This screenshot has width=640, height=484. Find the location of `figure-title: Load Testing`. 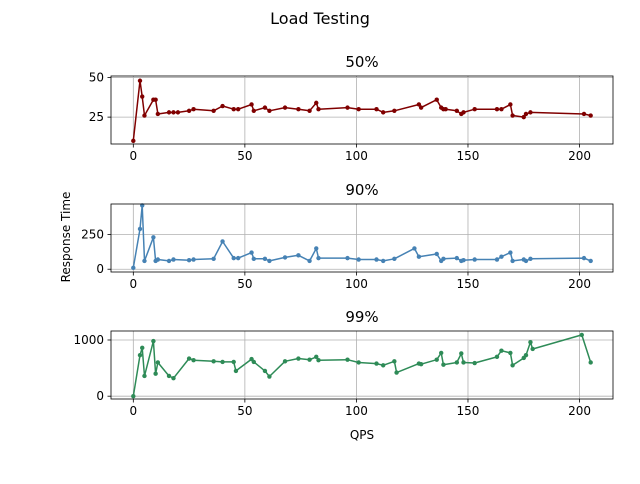

figure-title: Load Testing is located at coordinates (320, 18).